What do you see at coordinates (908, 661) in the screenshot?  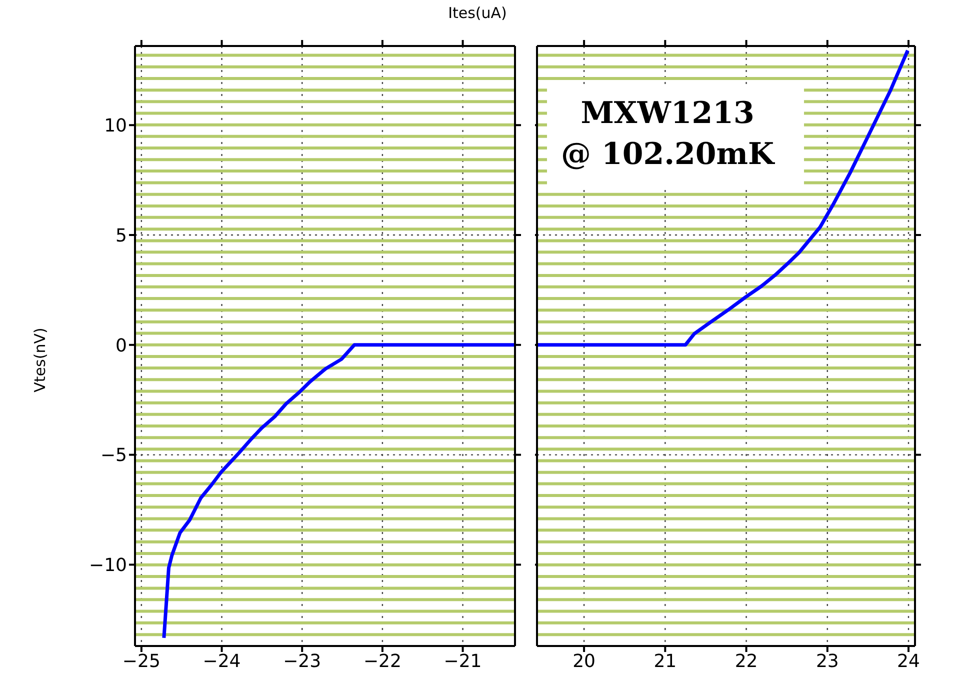 I see `x-tick-label: 24` at bounding box center [908, 661].